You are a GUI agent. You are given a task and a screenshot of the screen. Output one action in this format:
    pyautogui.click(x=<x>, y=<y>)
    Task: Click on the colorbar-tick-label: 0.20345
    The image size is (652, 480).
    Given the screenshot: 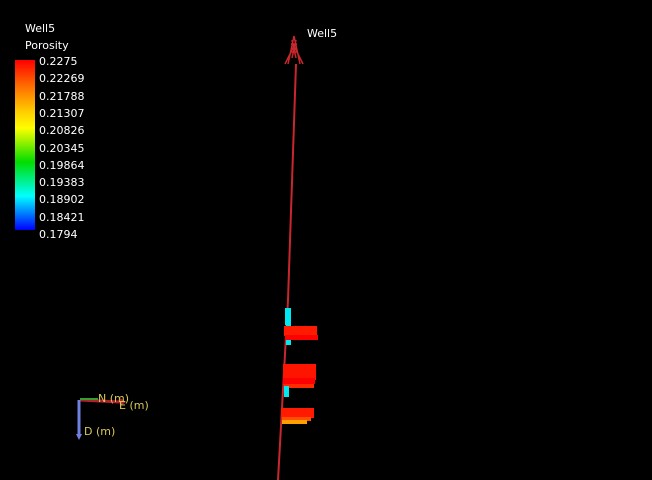 What is the action you would take?
    pyautogui.click(x=62, y=148)
    